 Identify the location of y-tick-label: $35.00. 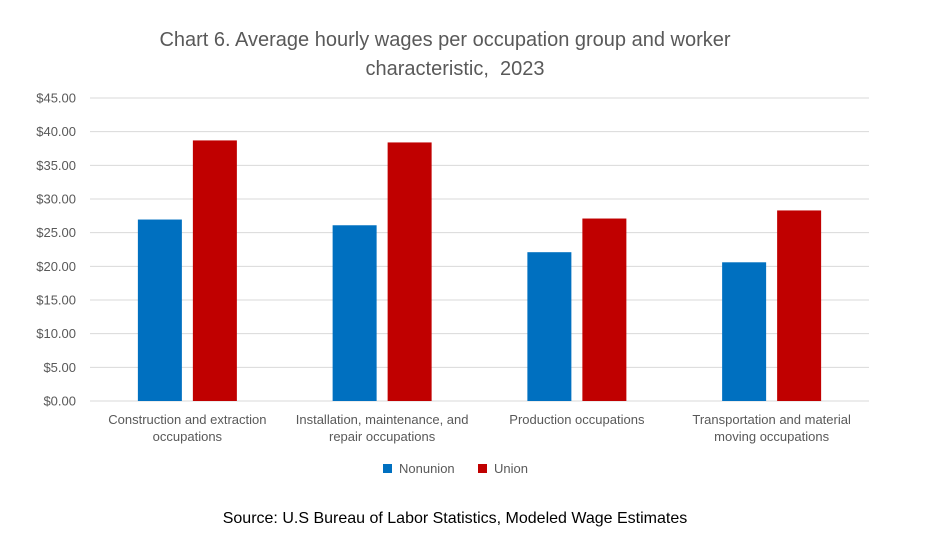
(56, 165).